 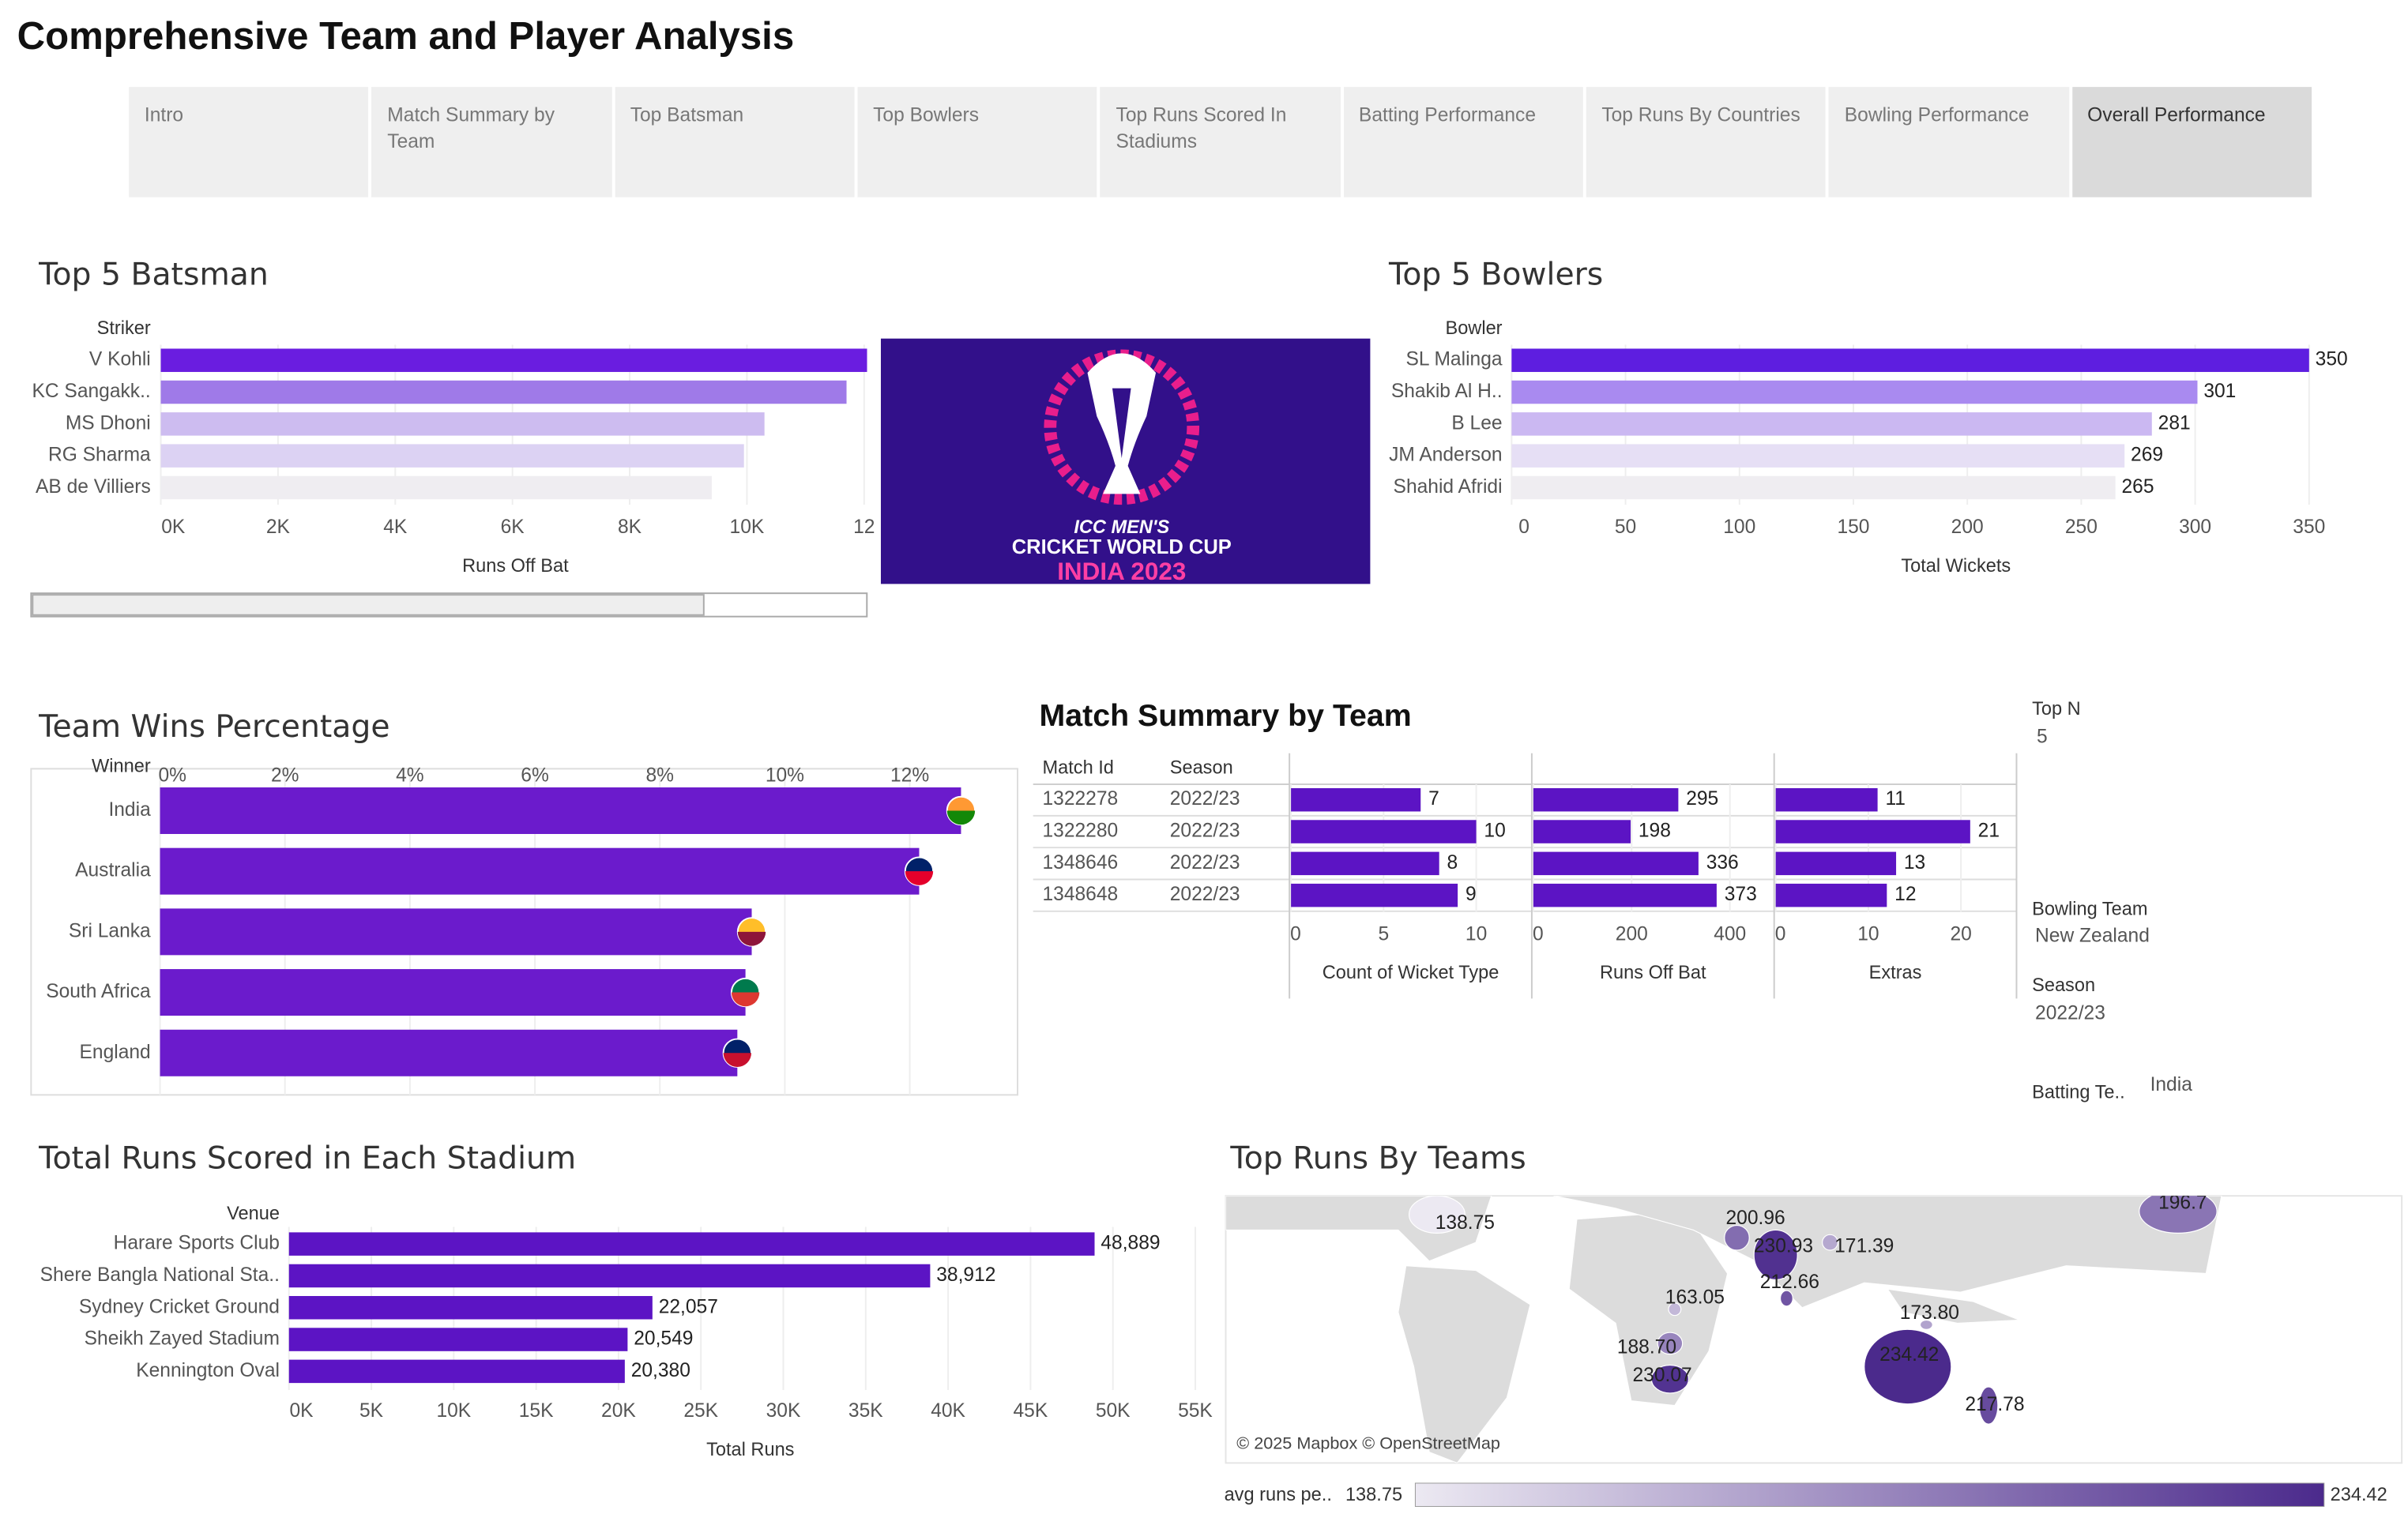 I want to click on category-header: Venue, so click(x=253, y=1213).